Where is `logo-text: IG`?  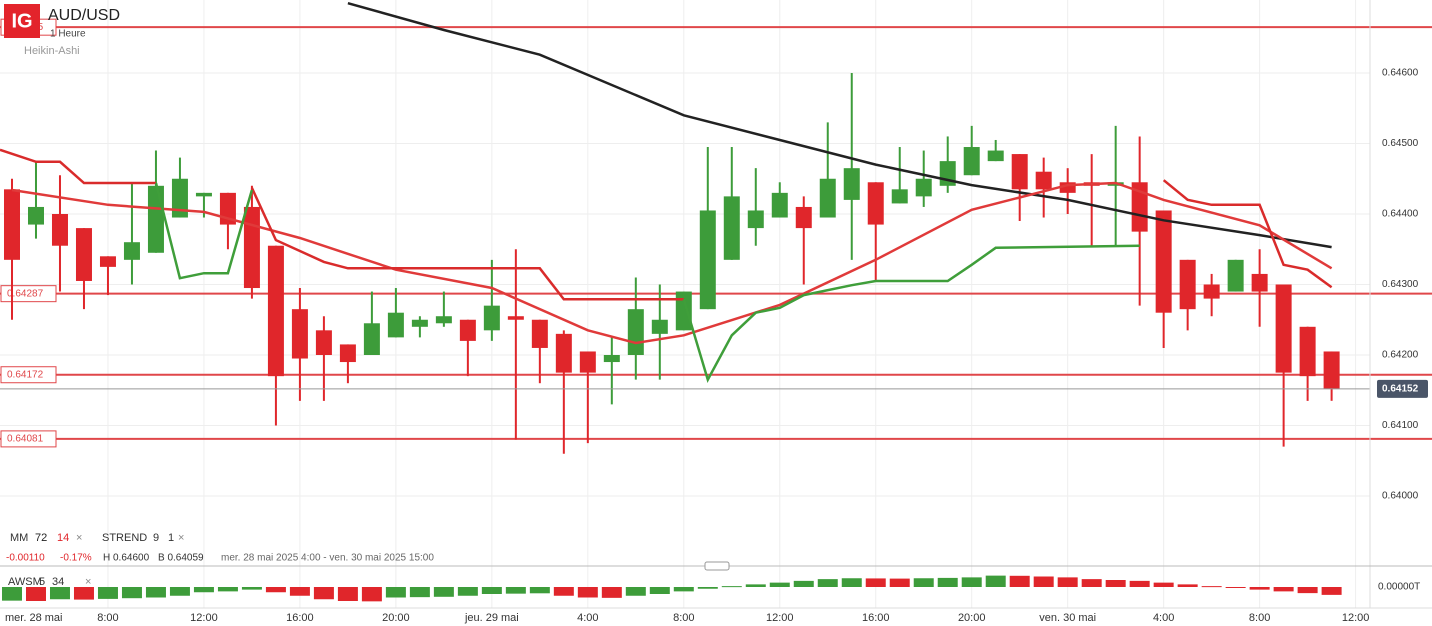
logo-text: IG is located at coordinates (21, 21).